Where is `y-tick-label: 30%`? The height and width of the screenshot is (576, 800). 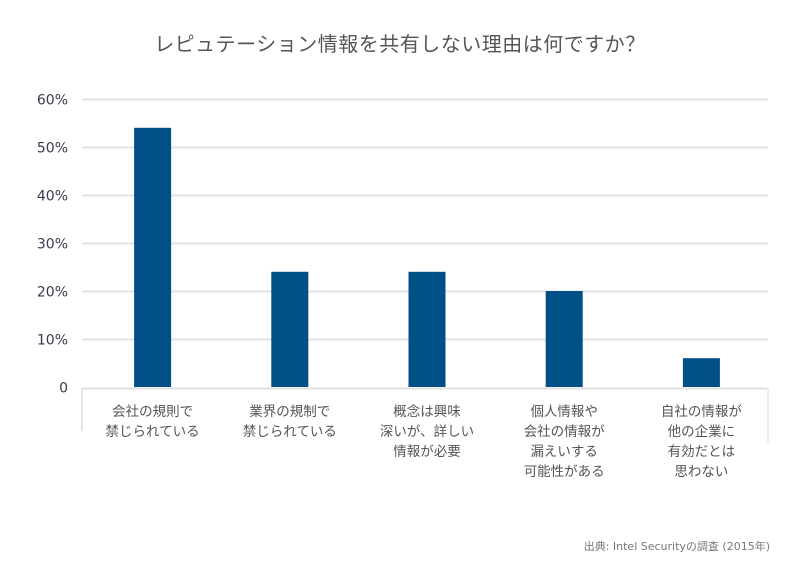
y-tick-label: 30% is located at coordinates (52, 245).